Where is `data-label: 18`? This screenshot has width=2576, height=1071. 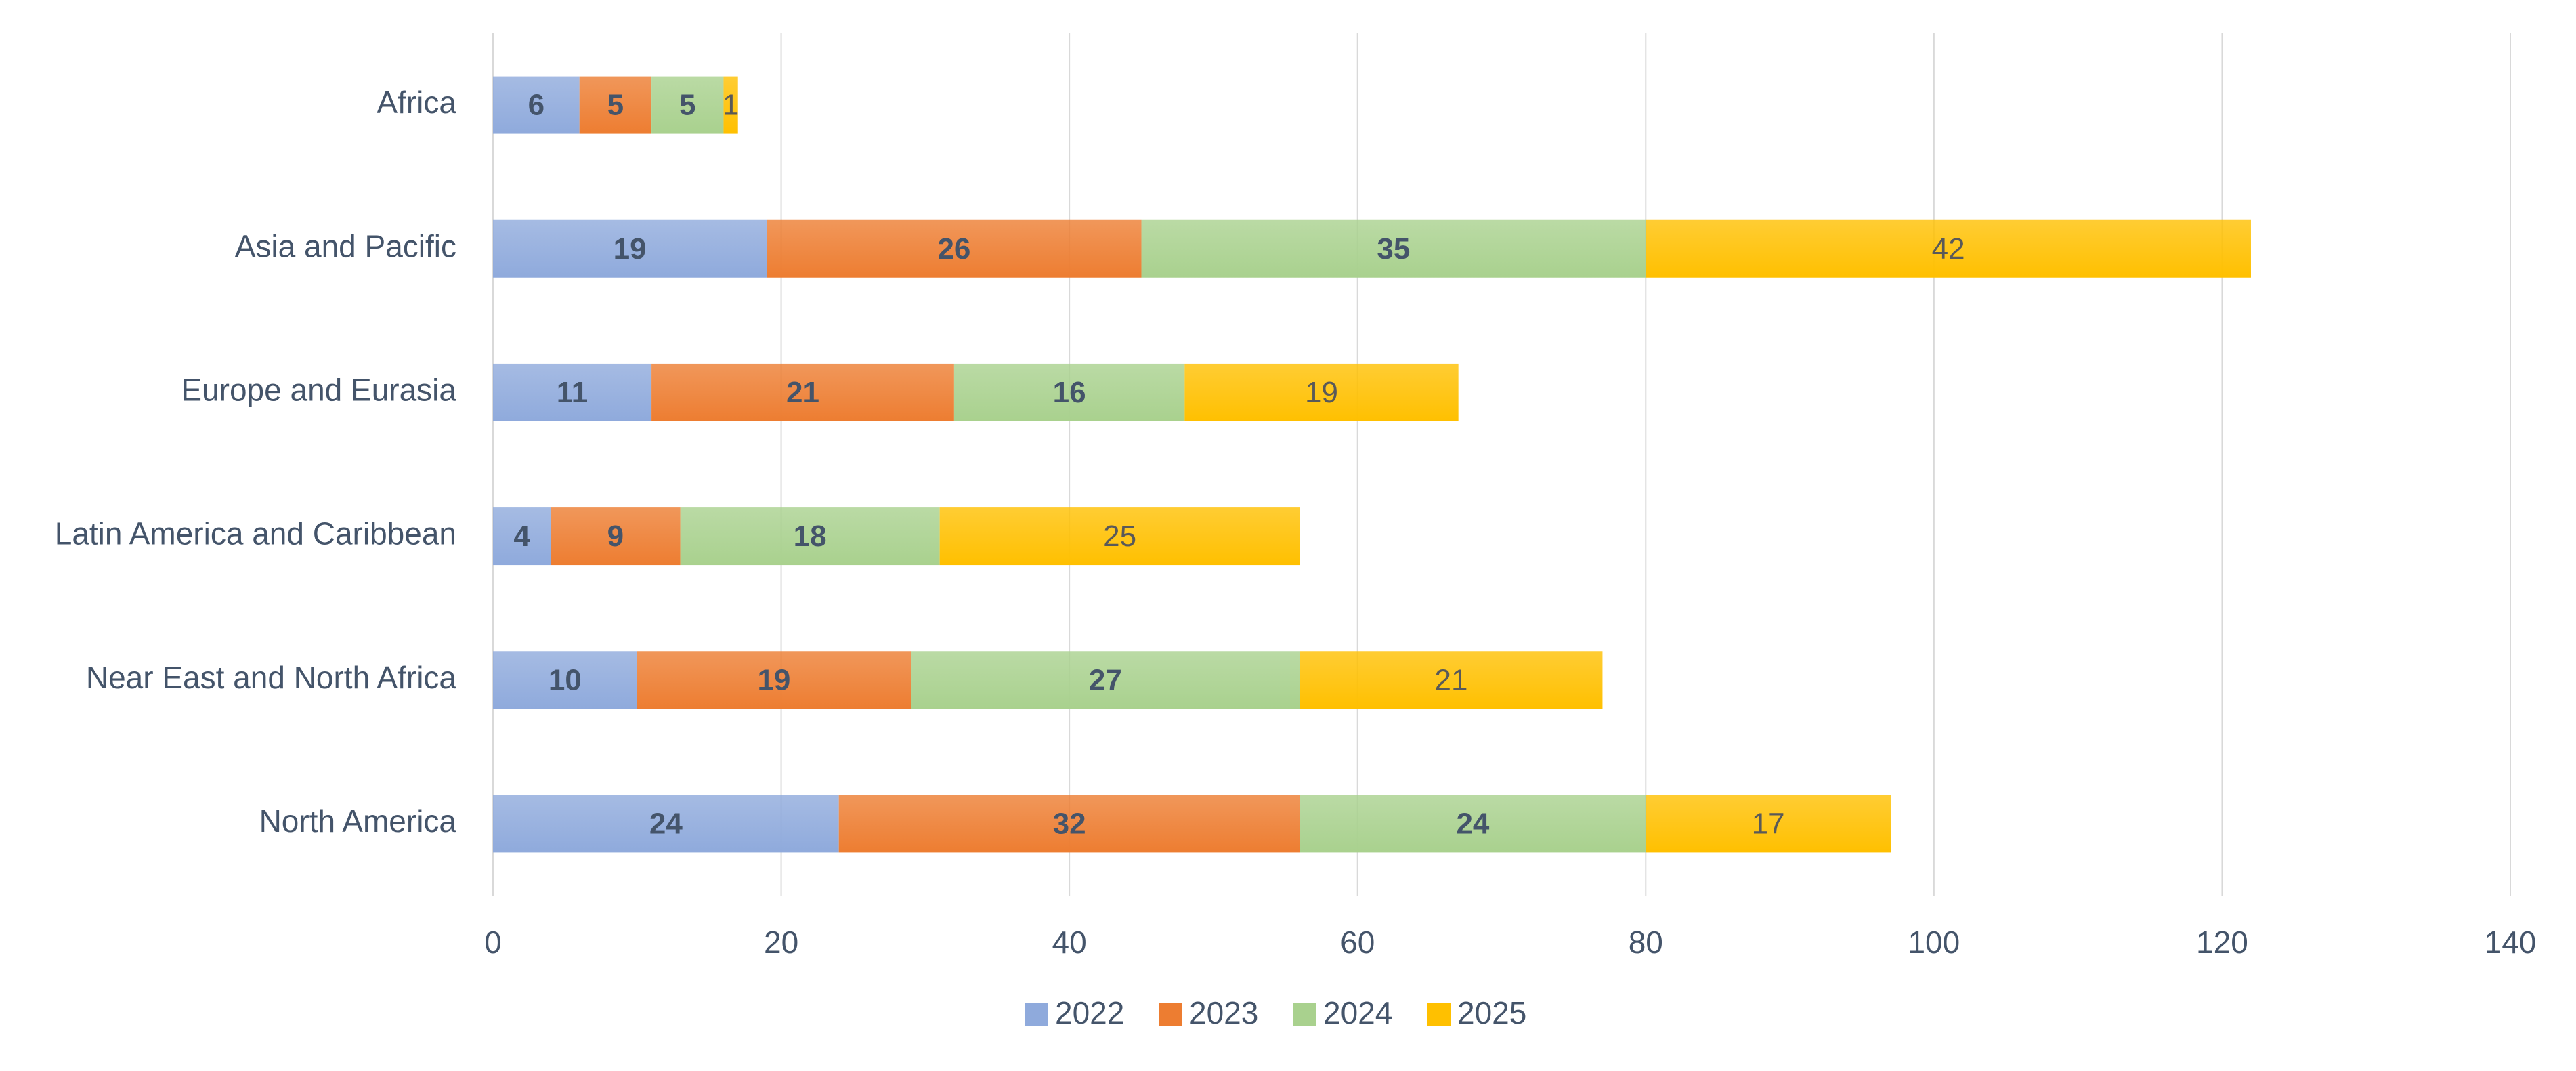
data-label: 18 is located at coordinates (810, 536).